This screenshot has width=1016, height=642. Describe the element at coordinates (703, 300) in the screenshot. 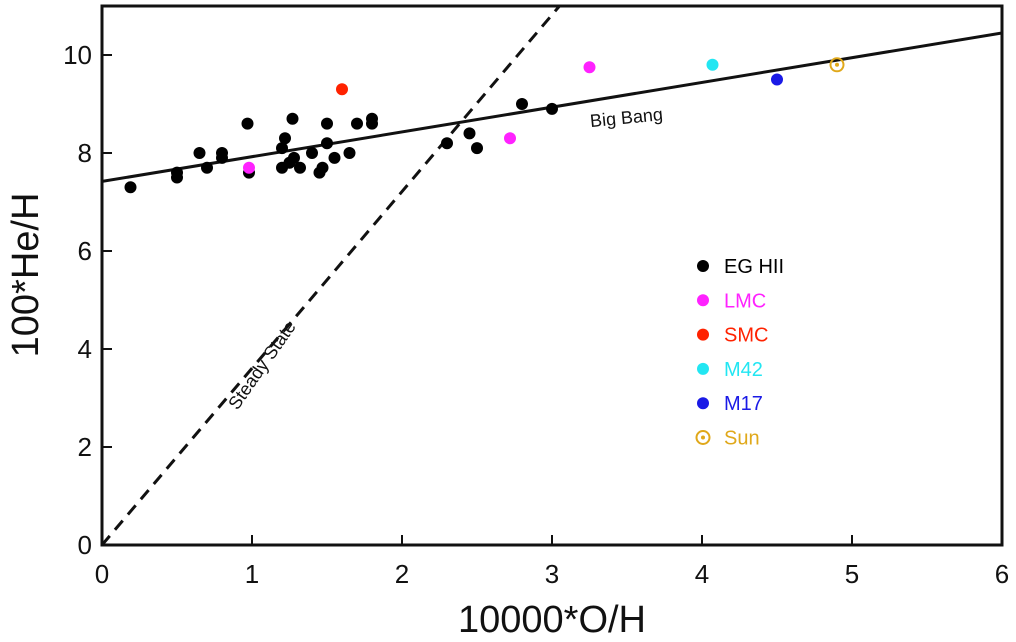

I see `legend-marker-lmc` at that location.